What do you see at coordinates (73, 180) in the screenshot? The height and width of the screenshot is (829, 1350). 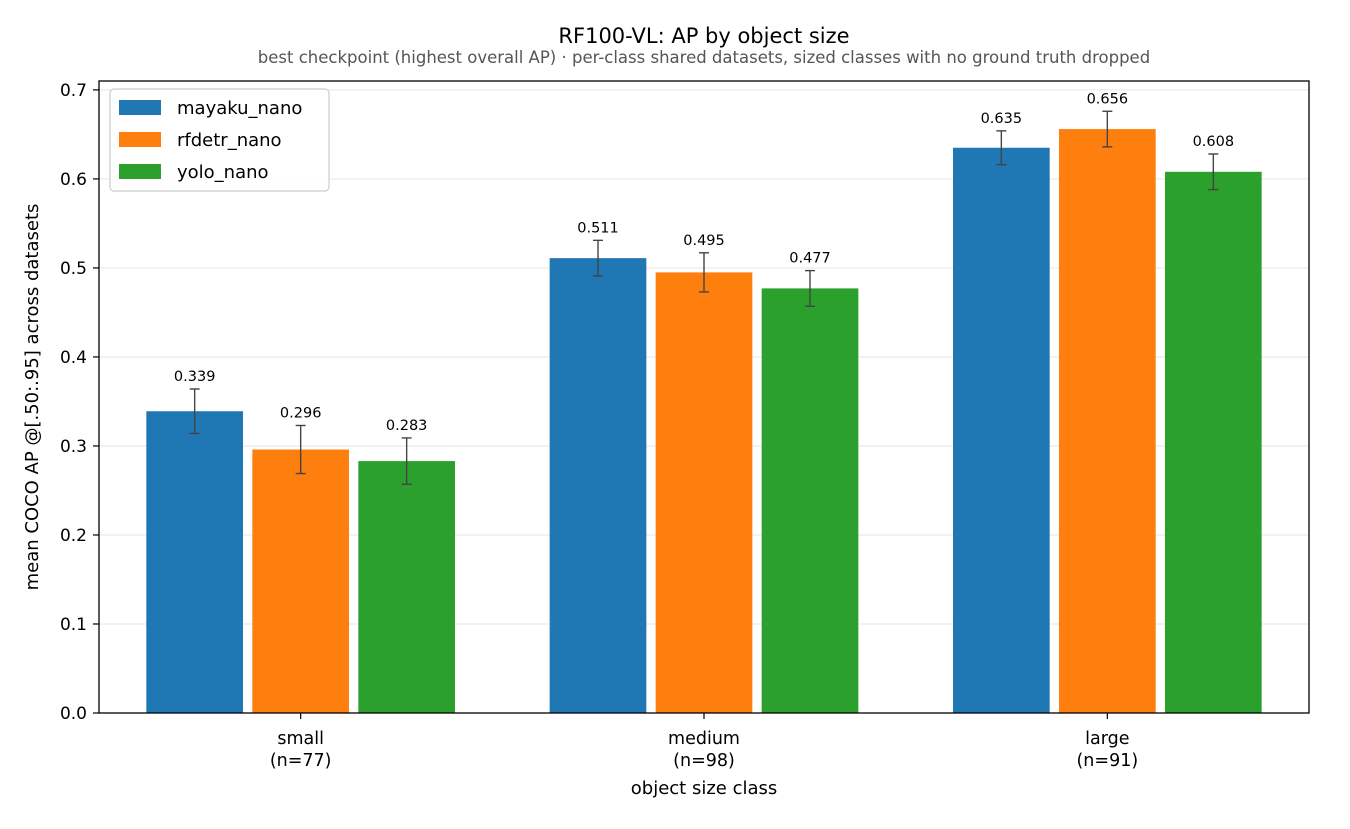 I see `y-tick-label: 0.6` at bounding box center [73, 180].